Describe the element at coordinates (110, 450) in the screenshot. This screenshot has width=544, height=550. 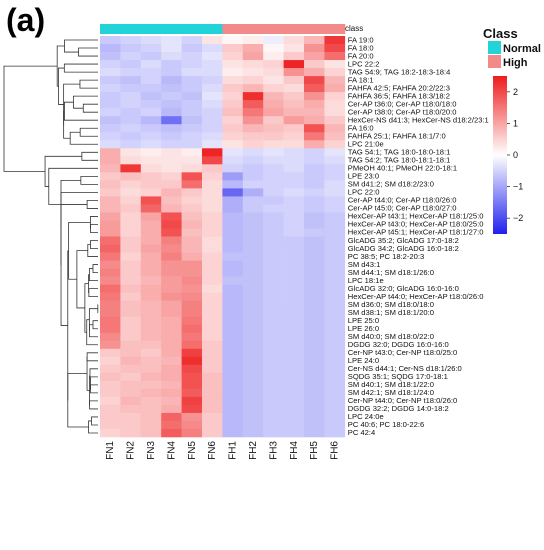
I see `column-label: FN1` at that location.